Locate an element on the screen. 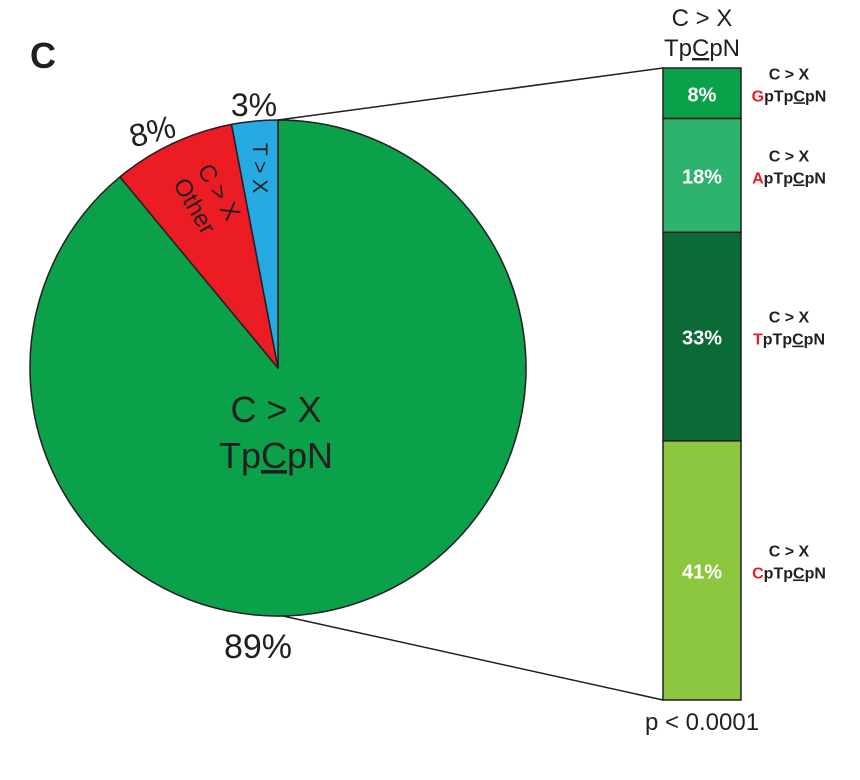 The height and width of the screenshot is (780, 860). bar-segment-2-suffix: pN is located at coordinates (815, 178).